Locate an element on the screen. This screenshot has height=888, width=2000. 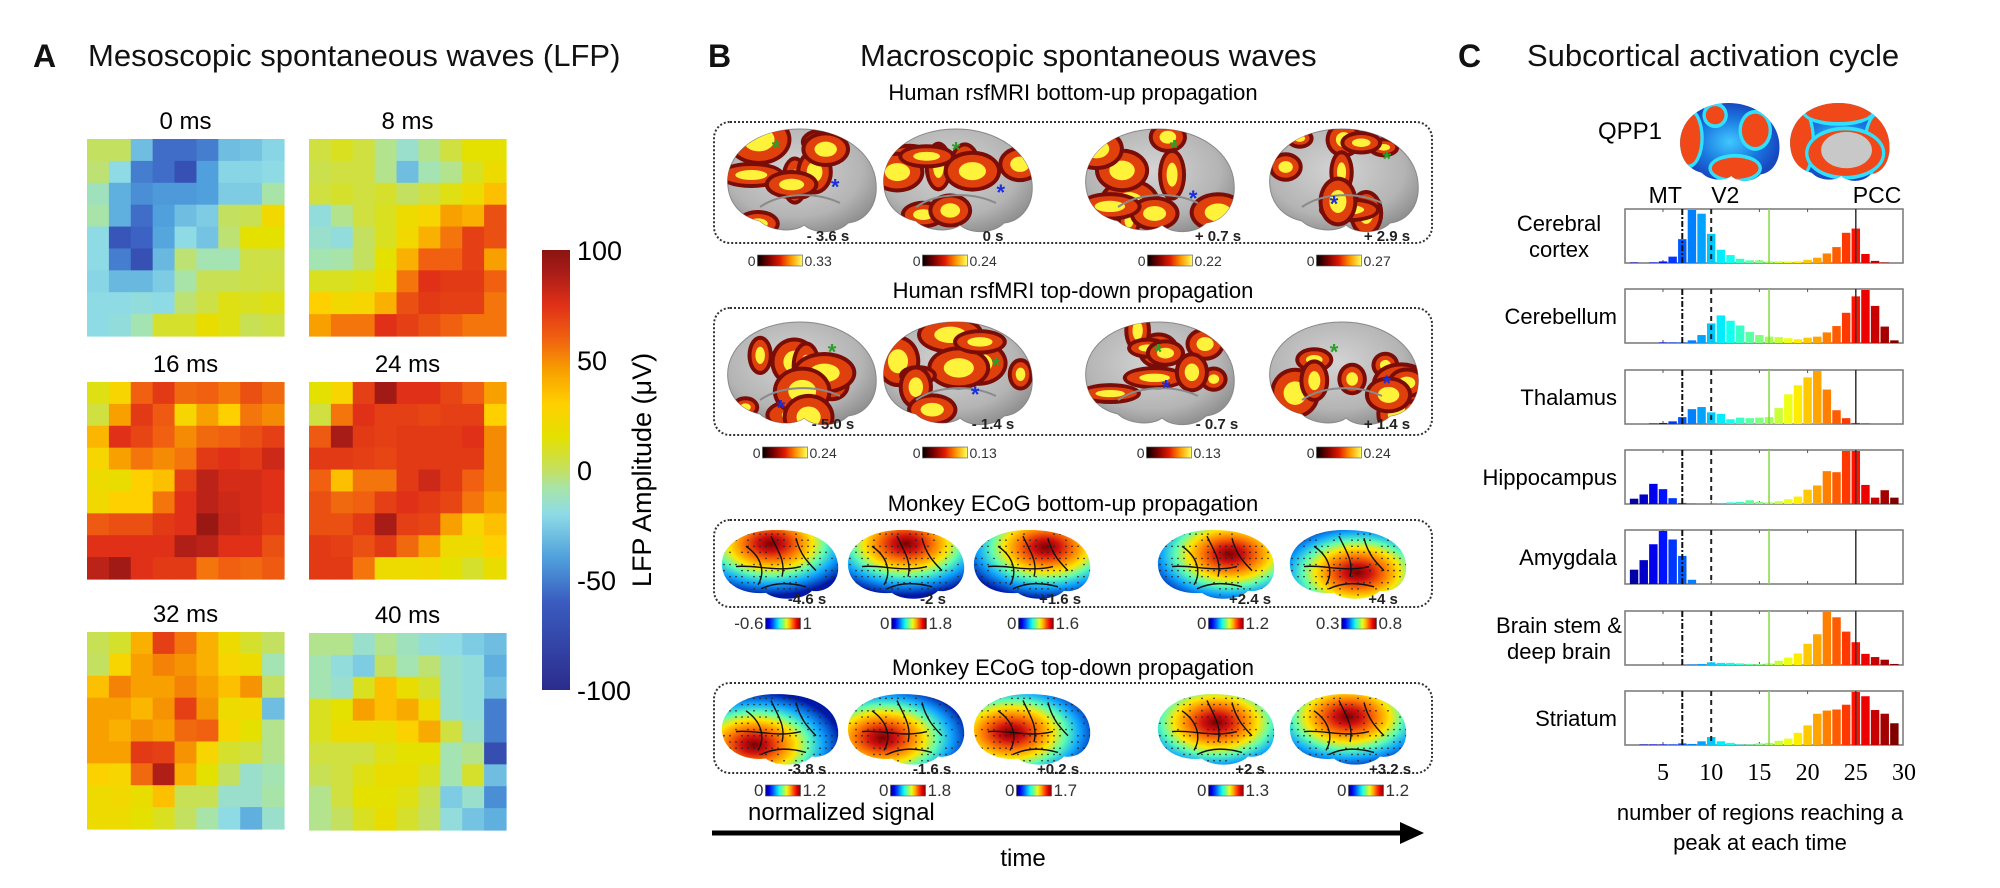
colorbar-tick-label: 0 is located at coordinates (584, 471).